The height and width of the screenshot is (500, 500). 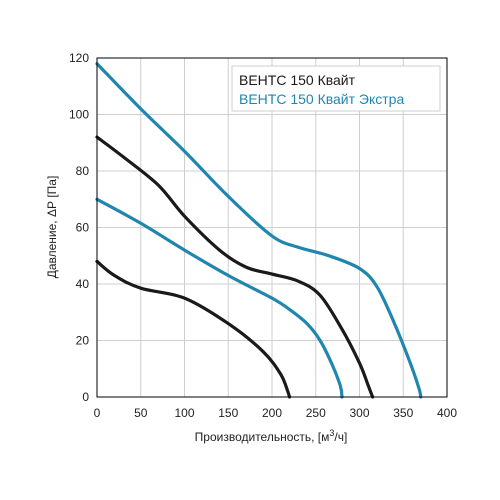 What do you see at coordinates (85, 397) in the screenshot?
I see `y-tick-label: 0` at bounding box center [85, 397].